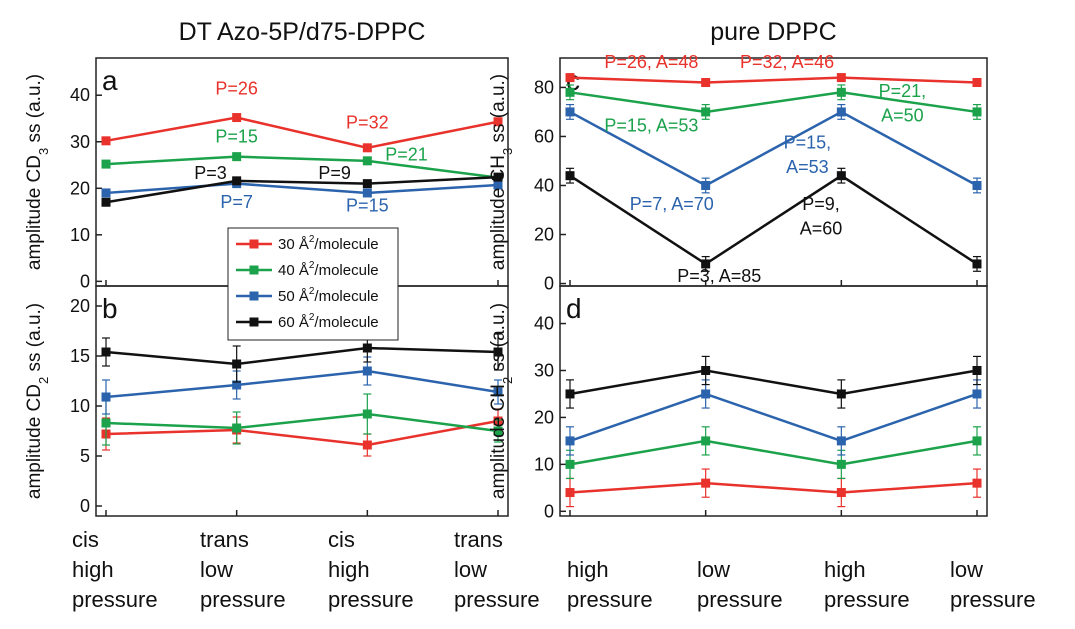 The image size is (1075, 629). I want to click on panel-frame, so click(773, 401).